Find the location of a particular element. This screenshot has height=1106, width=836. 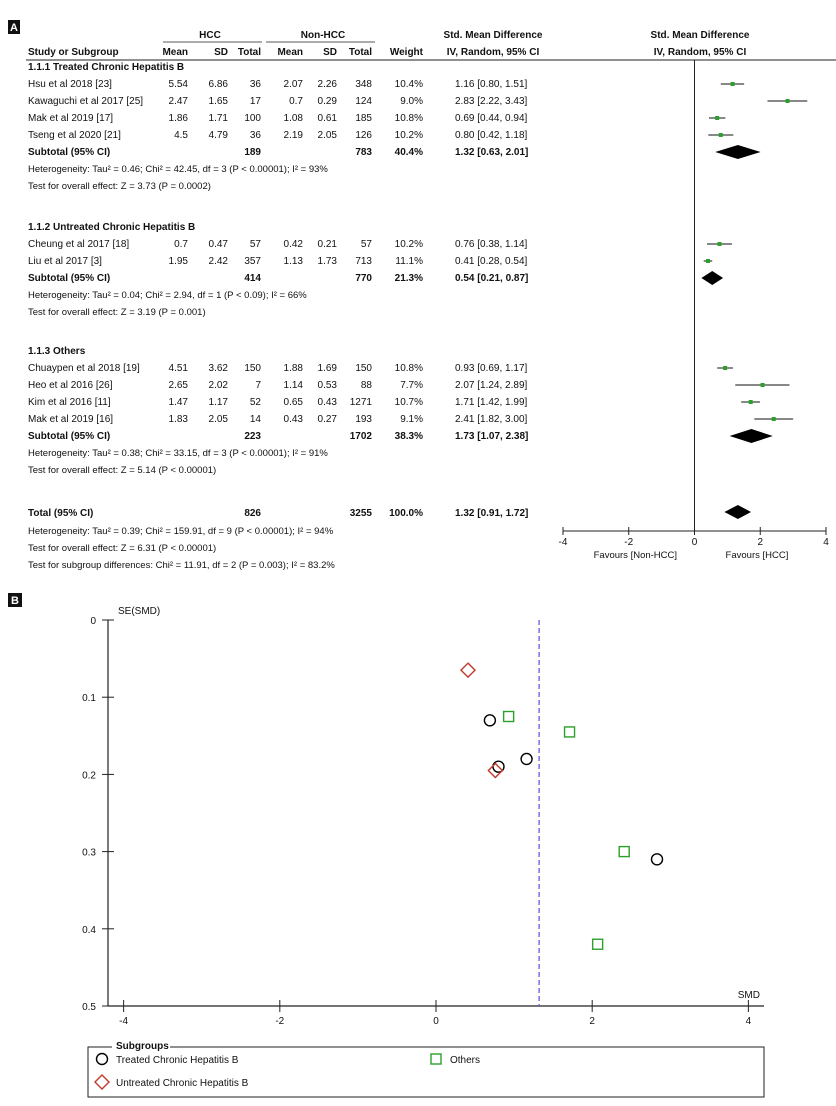

legend-label: Untreated Chronic Hepatitis B is located at coordinates (182, 1083).